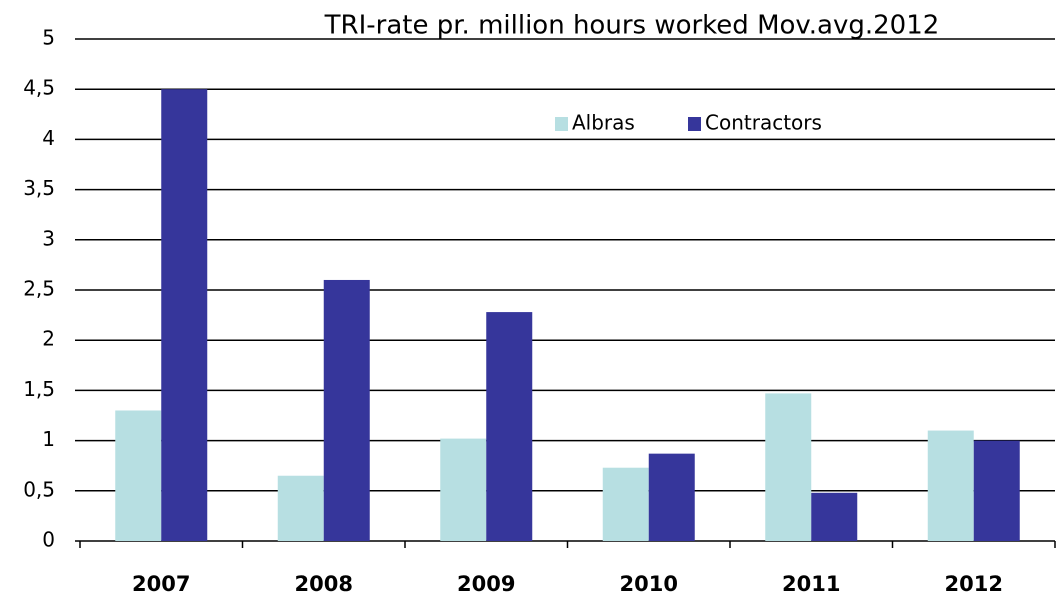 The image size is (1063, 596). What do you see at coordinates (39, 188) in the screenshot?
I see `y-tick-label: 3,5` at bounding box center [39, 188].